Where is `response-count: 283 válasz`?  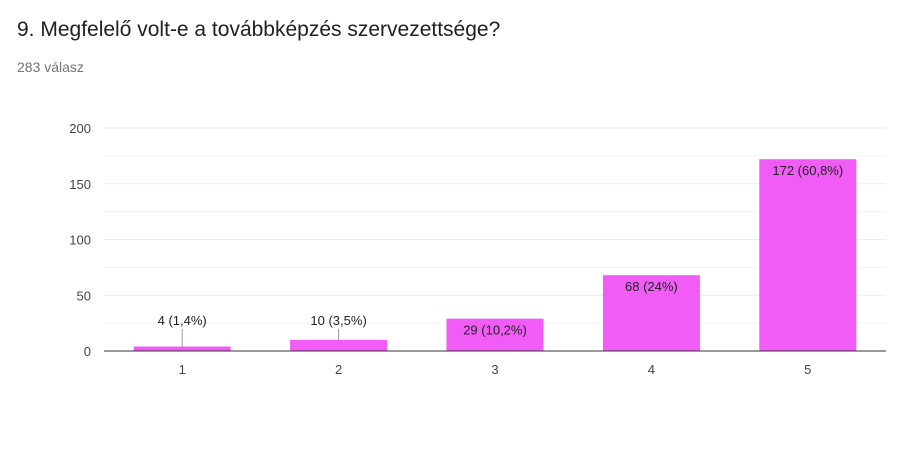
response-count: 283 válasz is located at coordinates (50, 67).